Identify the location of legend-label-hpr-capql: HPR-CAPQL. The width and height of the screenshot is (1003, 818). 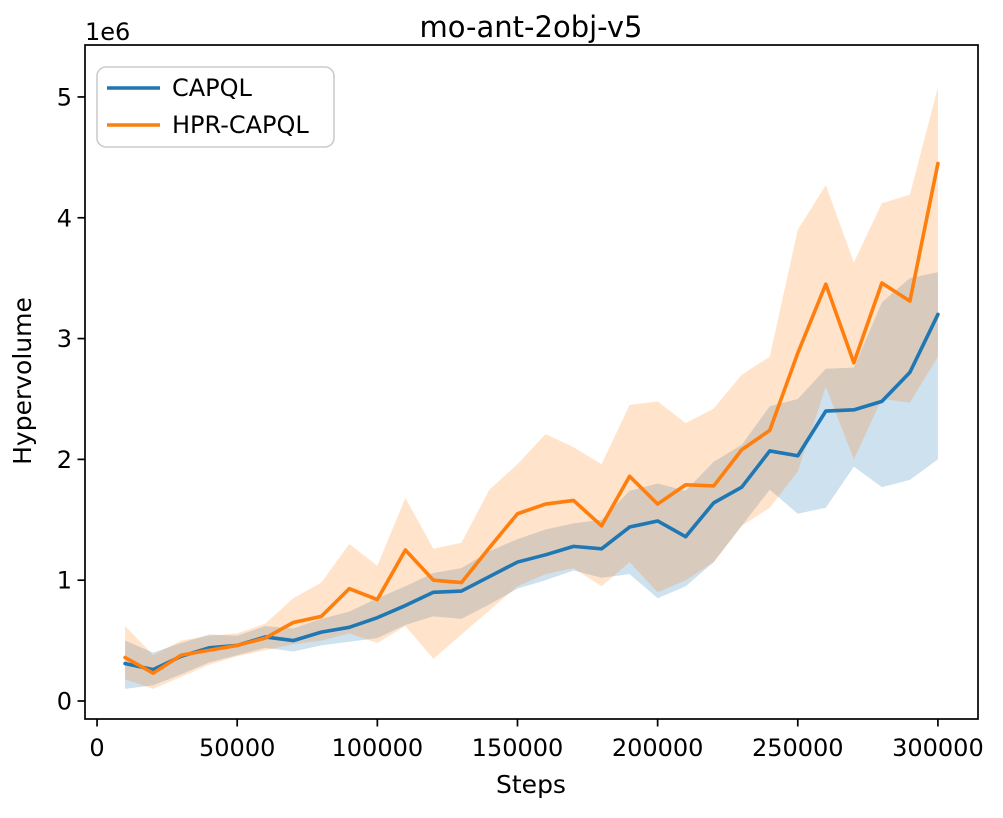
(240, 125).